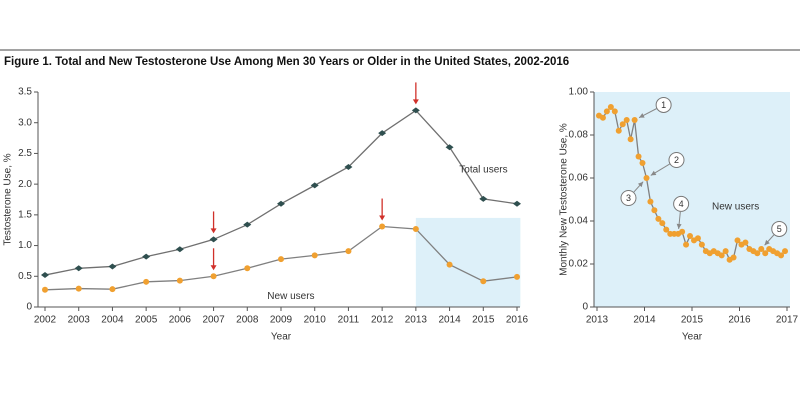 This screenshot has width=800, height=400. What do you see at coordinates (382, 320) in the screenshot?
I see `x-tick-label: 2012` at bounding box center [382, 320].